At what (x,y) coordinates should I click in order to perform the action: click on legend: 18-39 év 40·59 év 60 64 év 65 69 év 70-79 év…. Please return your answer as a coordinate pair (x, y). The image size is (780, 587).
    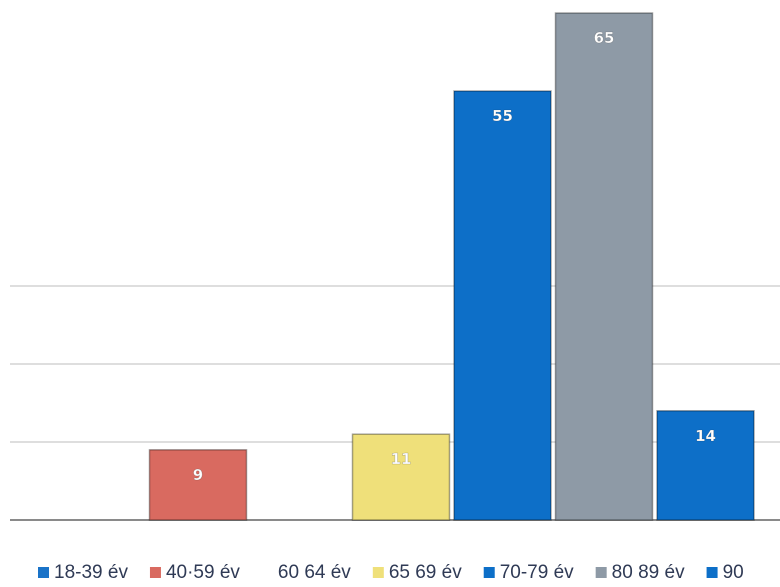
    Looking at the image, I should click on (391, 572).